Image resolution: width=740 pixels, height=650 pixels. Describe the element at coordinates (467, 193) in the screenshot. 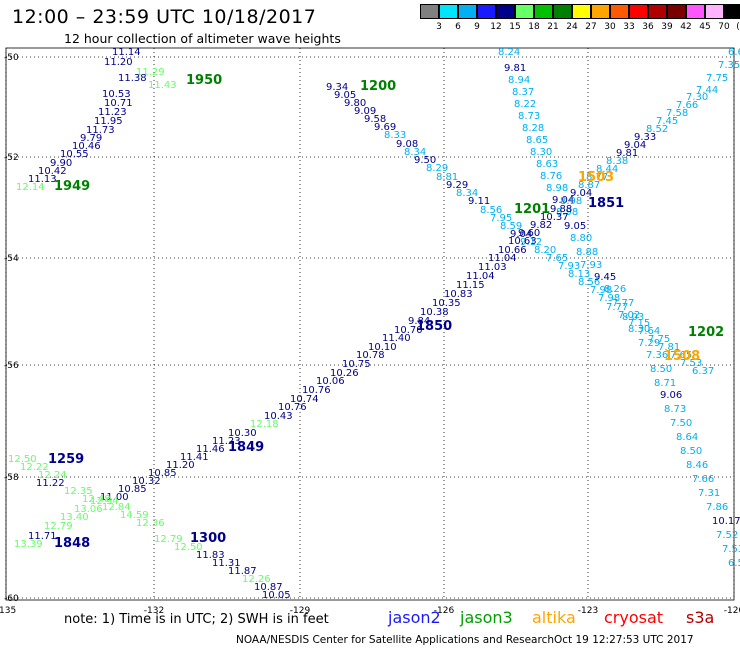

I see `wave-height-label: 8.34` at that location.